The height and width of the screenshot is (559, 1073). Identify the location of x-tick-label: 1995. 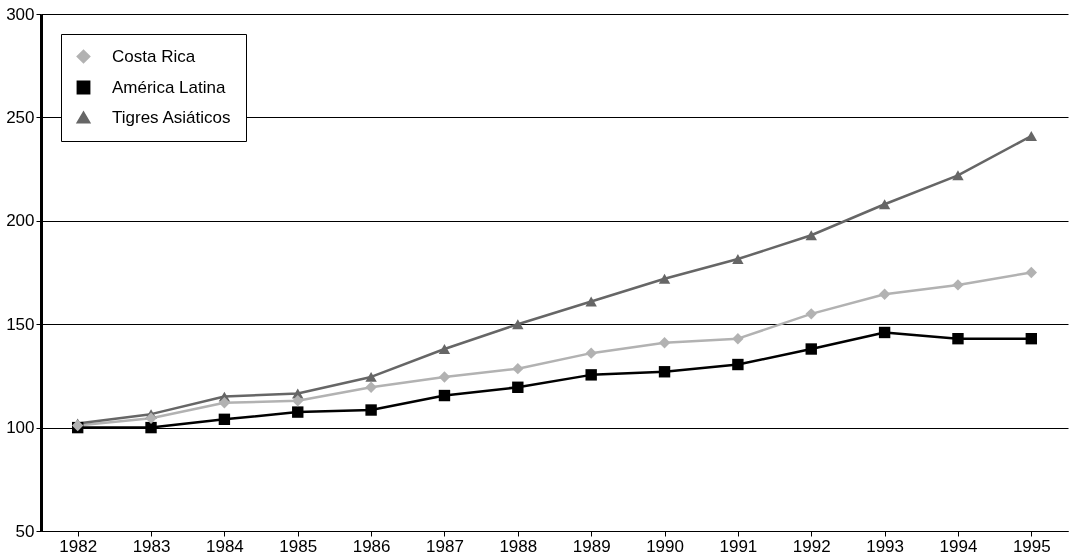
(1031, 546).